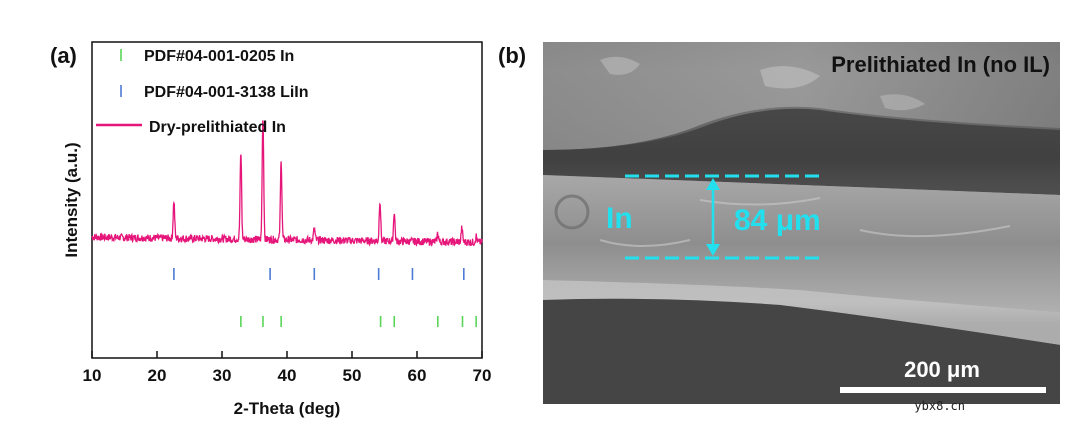 This screenshot has width=1080, height=435. What do you see at coordinates (713, 250) in the screenshot?
I see `thickness-arrow-head-down` at bounding box center [713, 250].